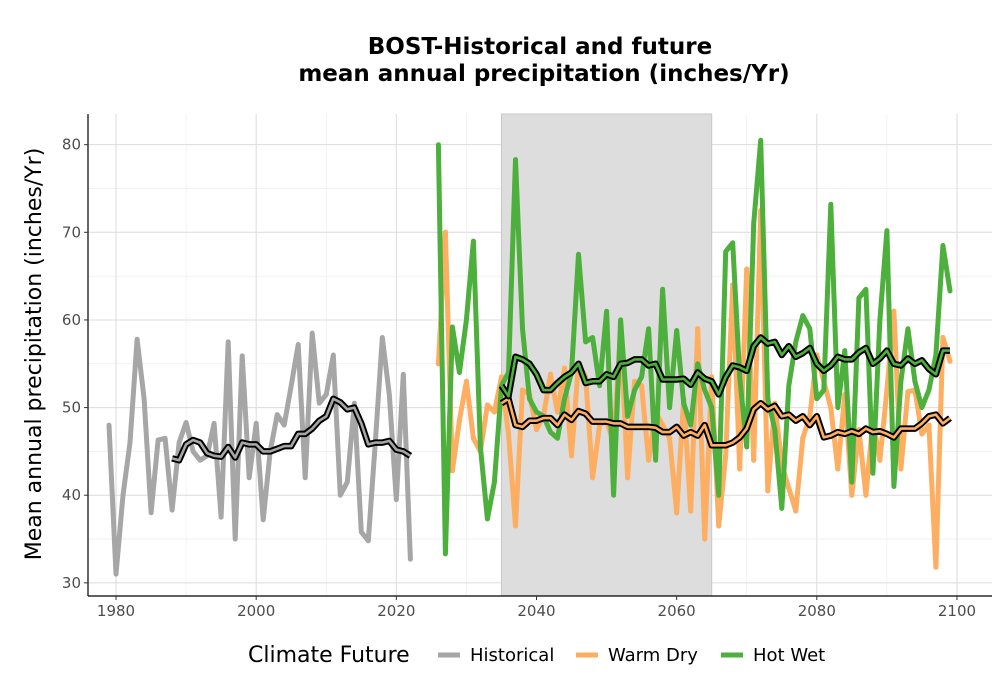 This screenshot has width=1000, height=700. I want to click on legend-title: Climate Future, so click(329, 655).